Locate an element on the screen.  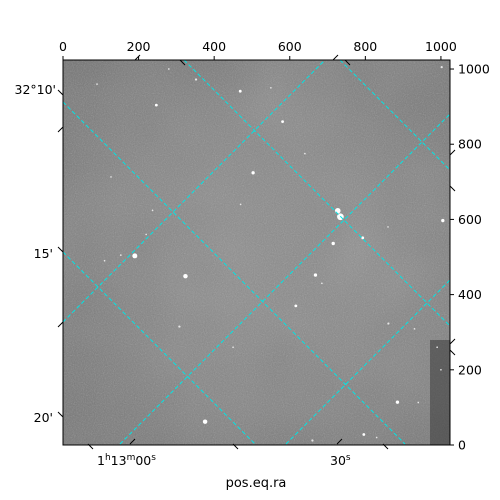
x-tick-label: 0 is located at coordinates (63, 46).